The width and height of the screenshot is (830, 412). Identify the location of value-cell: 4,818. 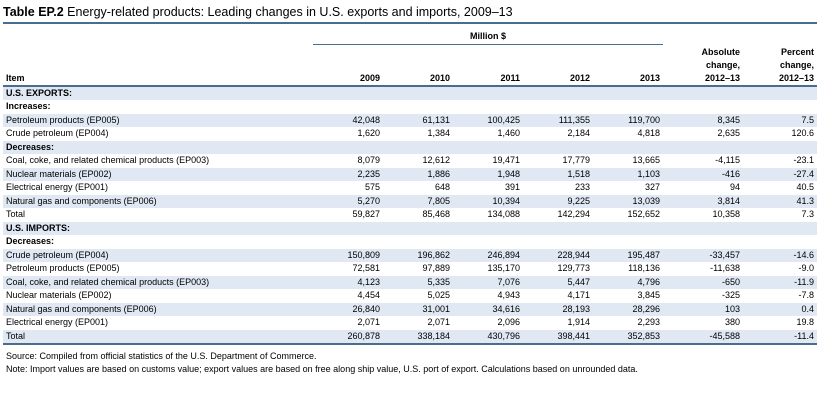
(648, 133).